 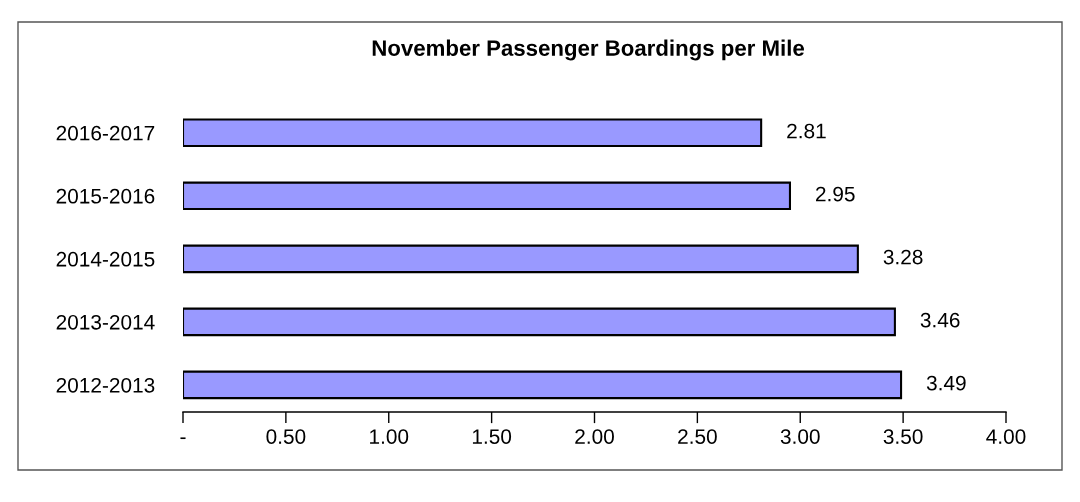 What do you see at coordinates (492, 436) in the screenshot?
I see `x-tick-label: 1.50` at bounding box center [492, 436].